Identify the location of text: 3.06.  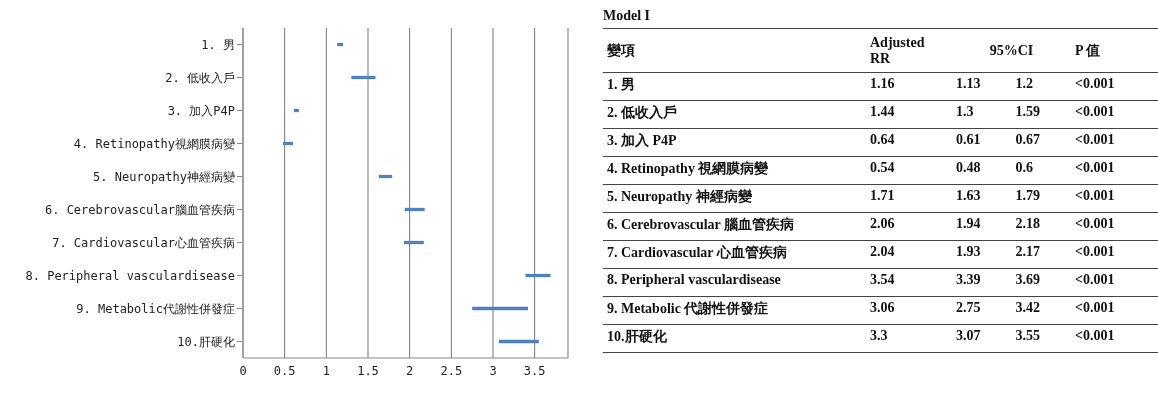
(909, 310).